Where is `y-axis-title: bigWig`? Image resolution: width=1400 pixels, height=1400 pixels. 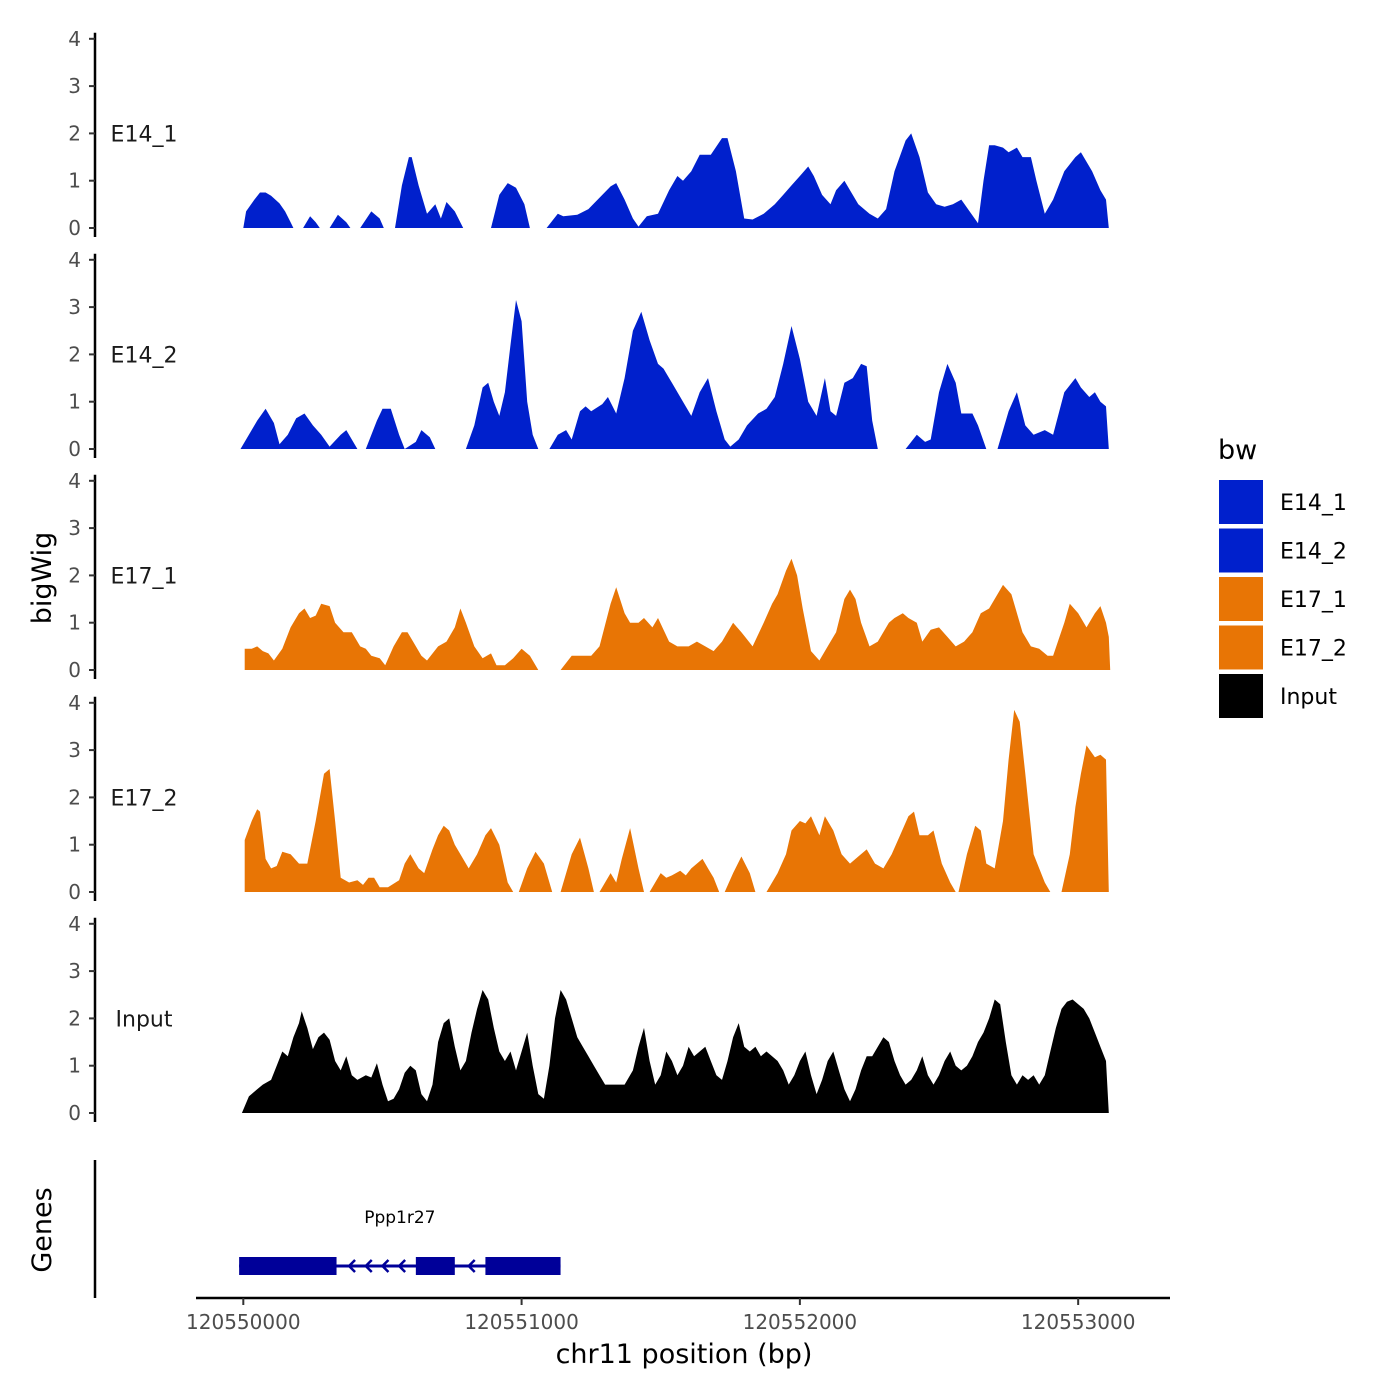 y-axis-title: bigWig is located at coordinates (42, 578).